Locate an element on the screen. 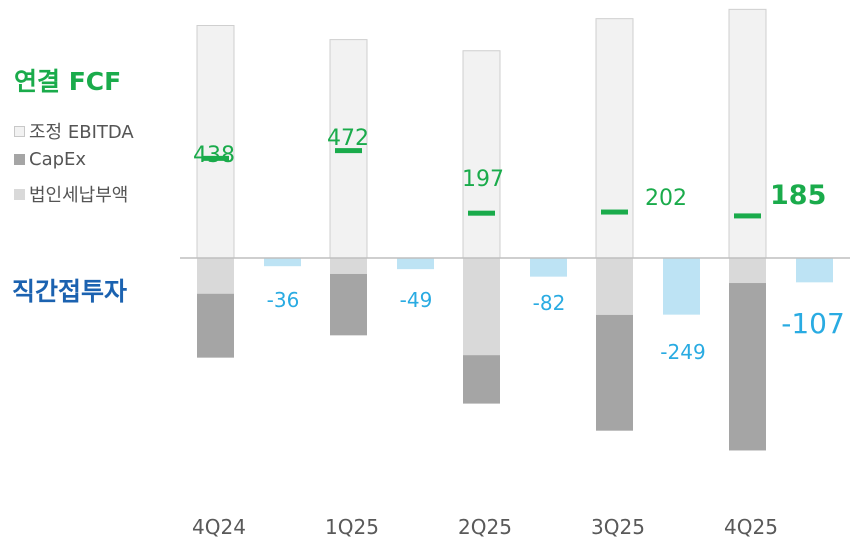 The image size is (865, 541). legend-label-ebitda: 조정 EBITDA is located at coordinates (81, 132).